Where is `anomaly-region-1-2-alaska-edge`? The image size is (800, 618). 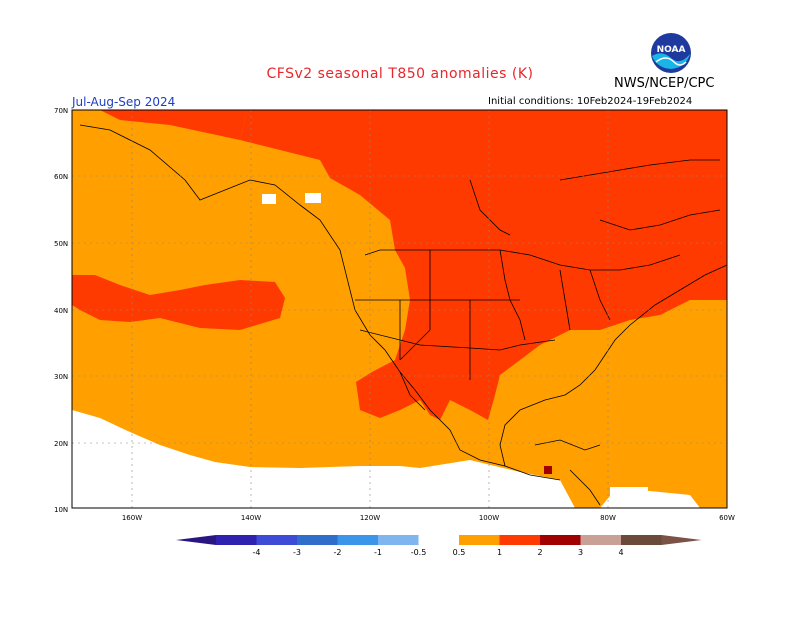
anomaly-region-1-2-alaska-edge is located at coordinates (173, 125).